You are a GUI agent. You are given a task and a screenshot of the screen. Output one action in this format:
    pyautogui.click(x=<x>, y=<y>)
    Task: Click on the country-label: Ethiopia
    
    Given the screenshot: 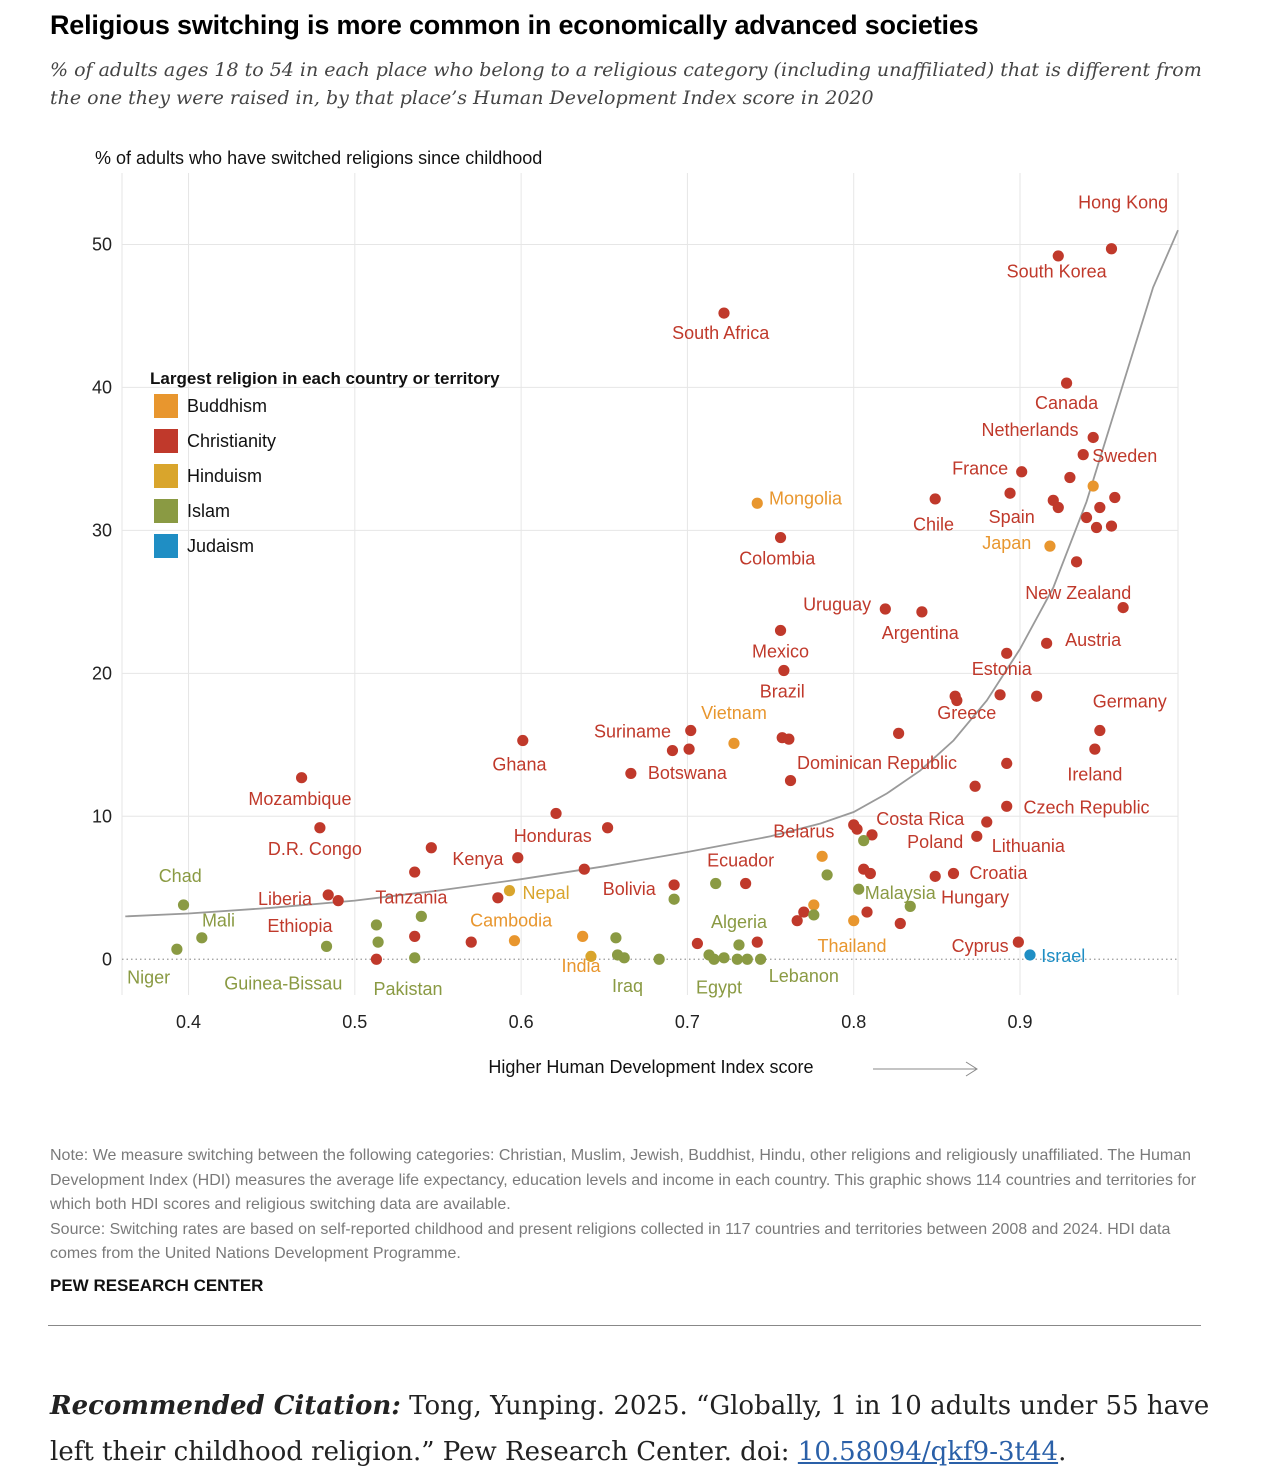 What is the action you would take?
    pyautogui.click(x=300, y=926)
    